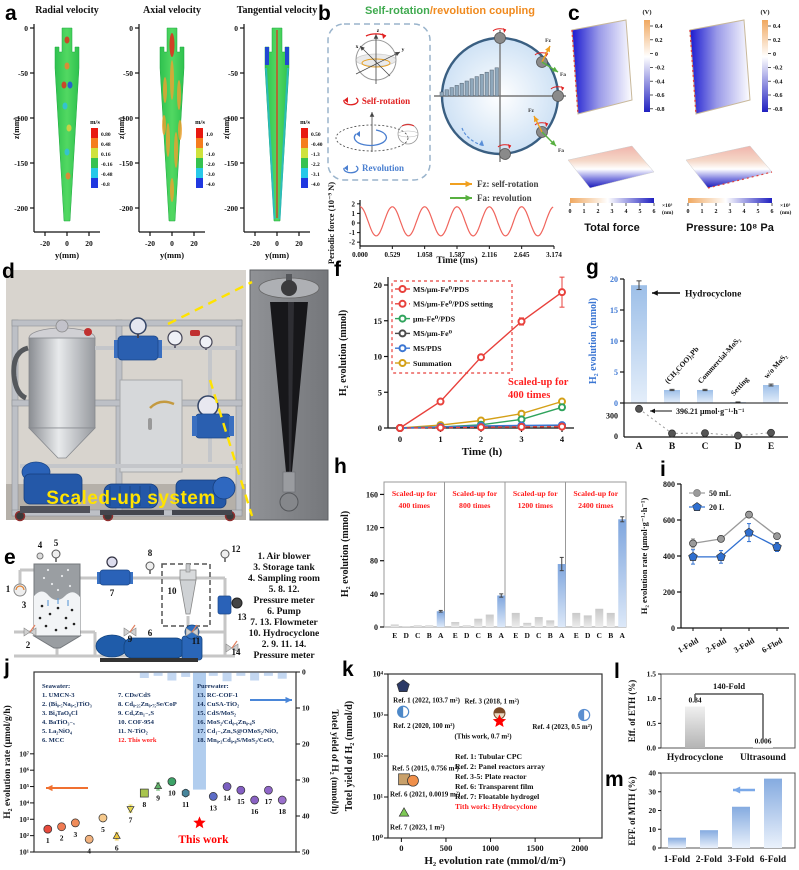  Describe the element at coordinates (130, 639) in the screenshot. I see `svg-text: 9` at that location.